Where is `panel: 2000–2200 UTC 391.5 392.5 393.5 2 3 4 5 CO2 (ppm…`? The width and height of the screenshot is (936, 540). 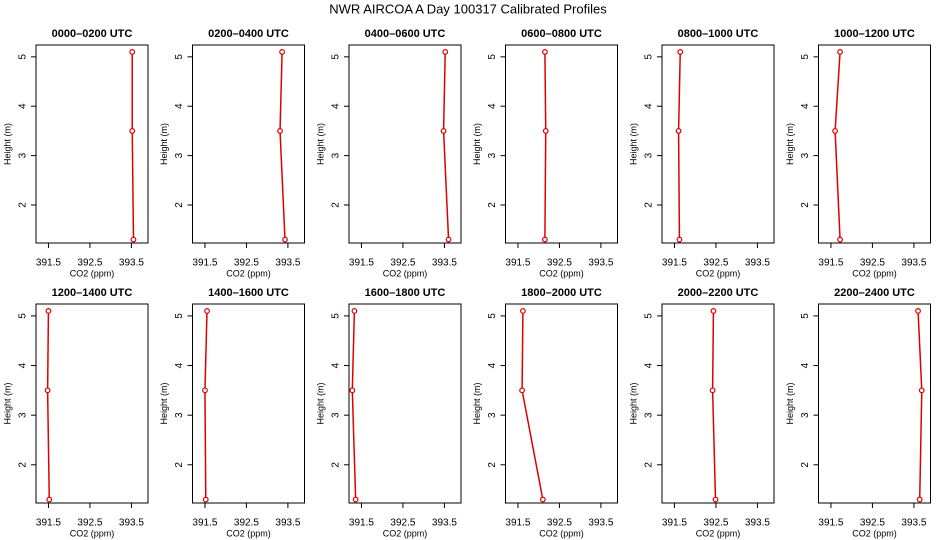
panel: 2000–2200 UTC 391.5 392.5 393.5 2 3 4 5 CO2 (ppm… is located at coordinates (701, 412).